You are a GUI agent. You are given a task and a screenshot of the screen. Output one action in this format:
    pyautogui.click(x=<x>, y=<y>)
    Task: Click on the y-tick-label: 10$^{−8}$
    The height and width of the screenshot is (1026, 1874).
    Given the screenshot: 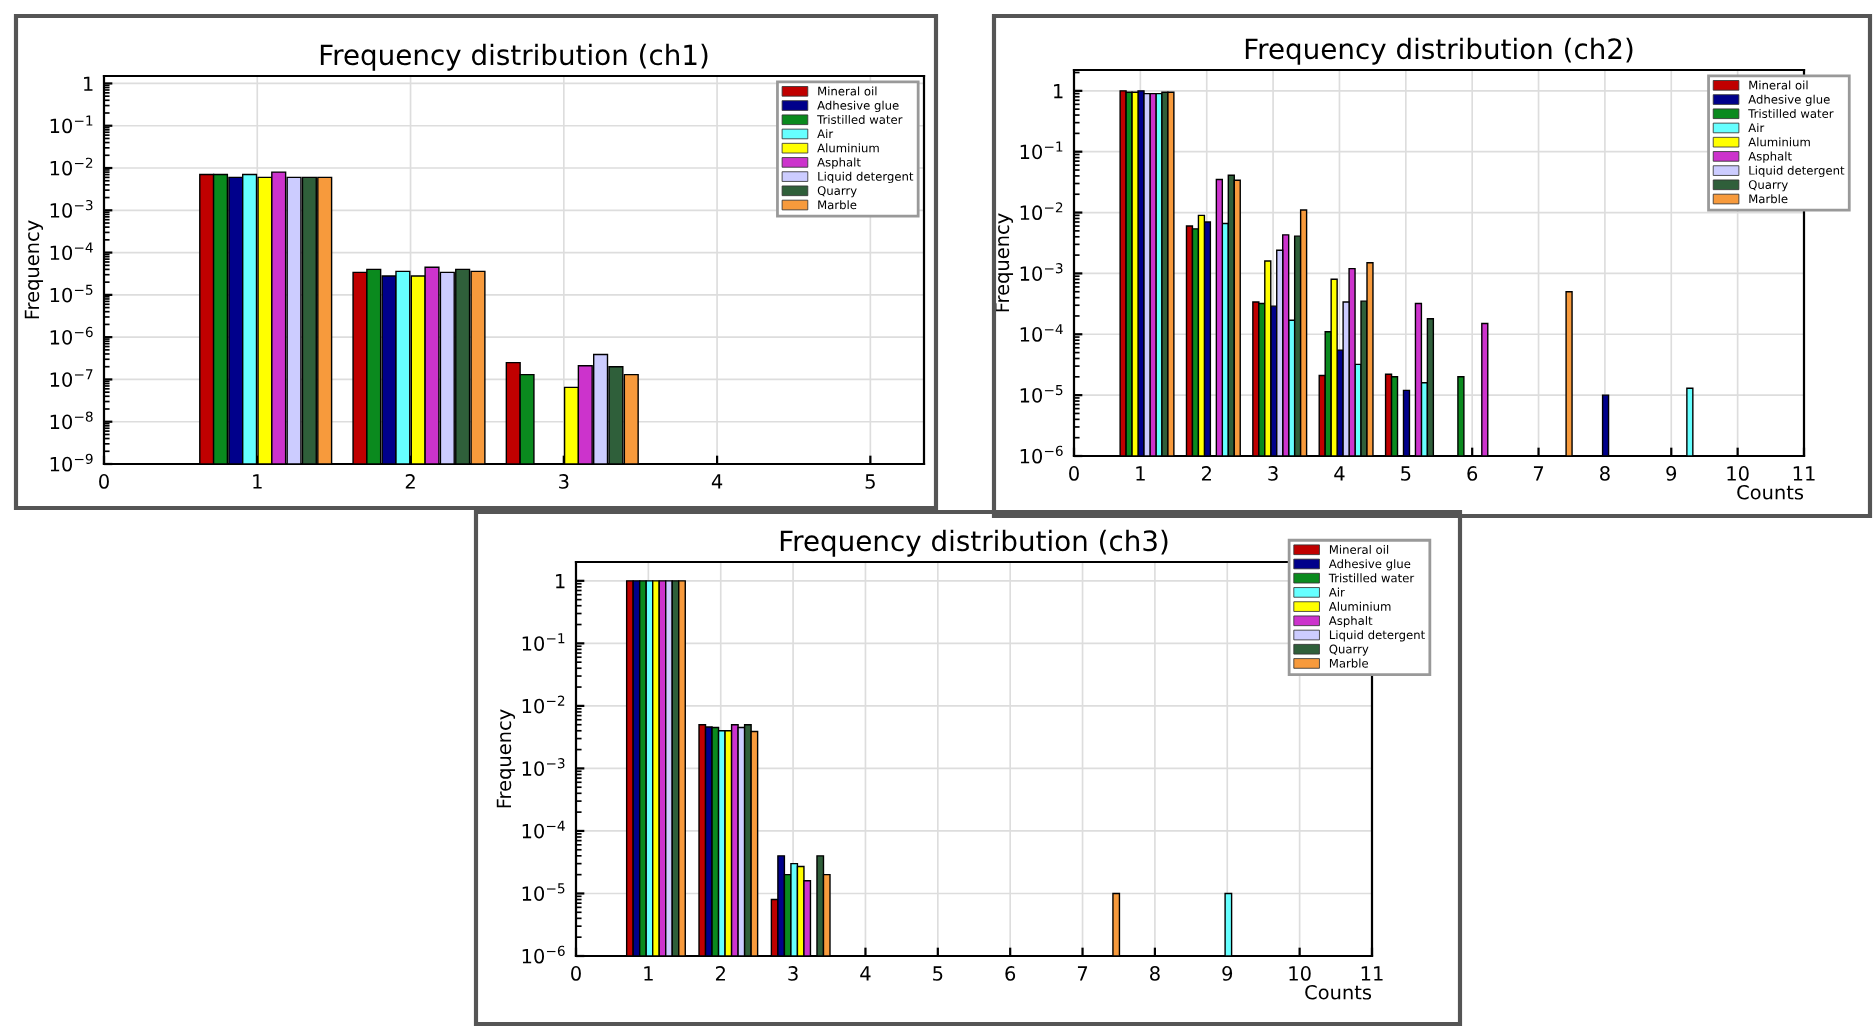 What is the action you would take?
    pyautogui.click(x=71, y=420)
    